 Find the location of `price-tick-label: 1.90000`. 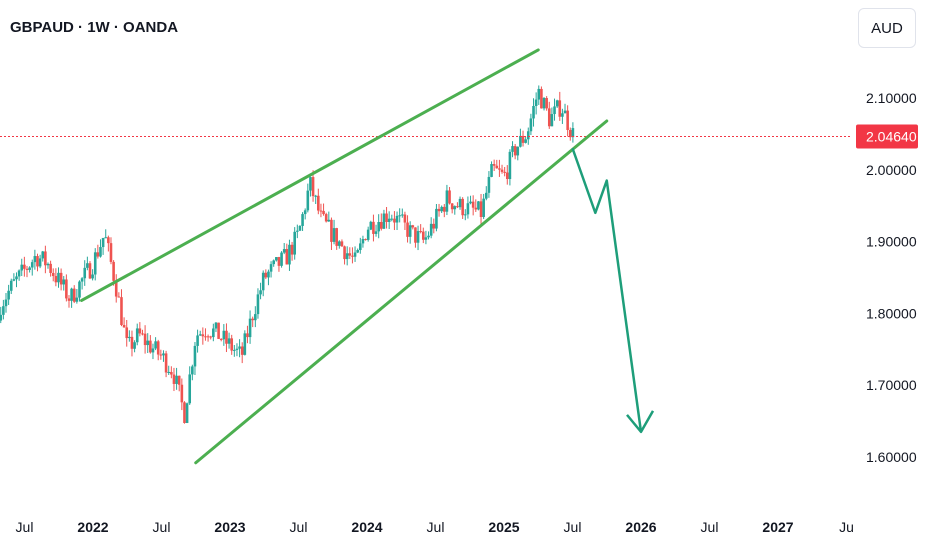

price-tick-label: 1.90000 is located at coordinates (891, 242).